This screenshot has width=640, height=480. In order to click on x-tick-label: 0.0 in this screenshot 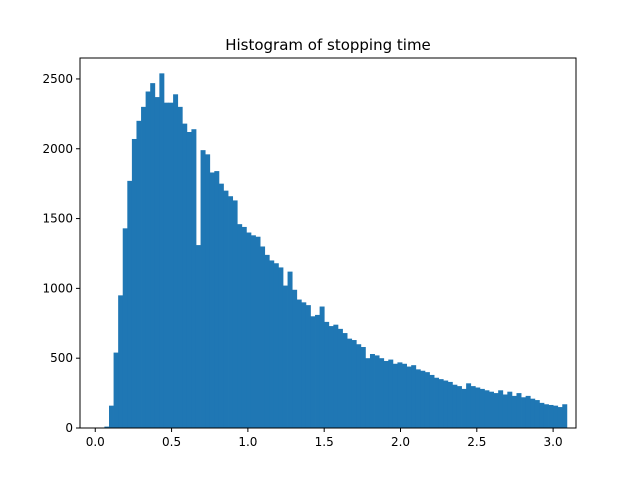, I will do `click(95, 442)`.